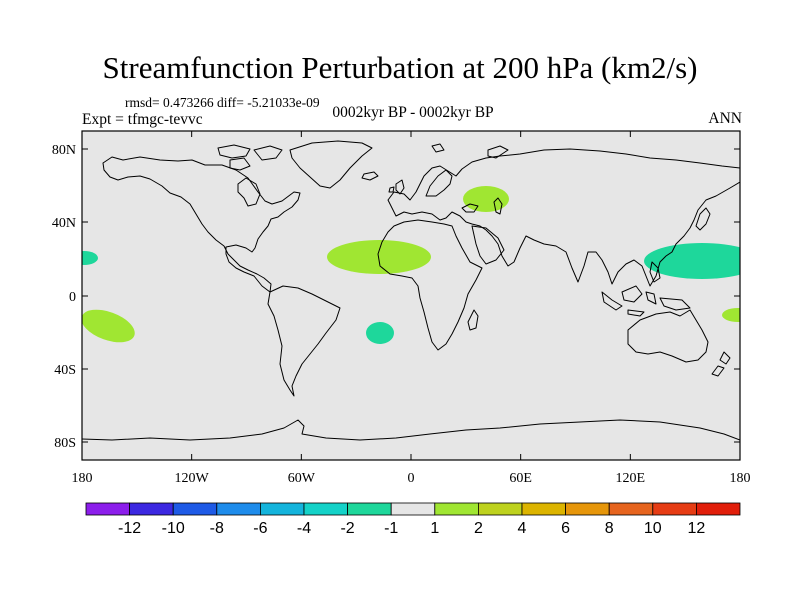 This screenshot has height=600, width=800. What do you see at coordinates (653, 528) in the screenshot?
I see `colorbar-label: 10` at bounding box center [653, 528].